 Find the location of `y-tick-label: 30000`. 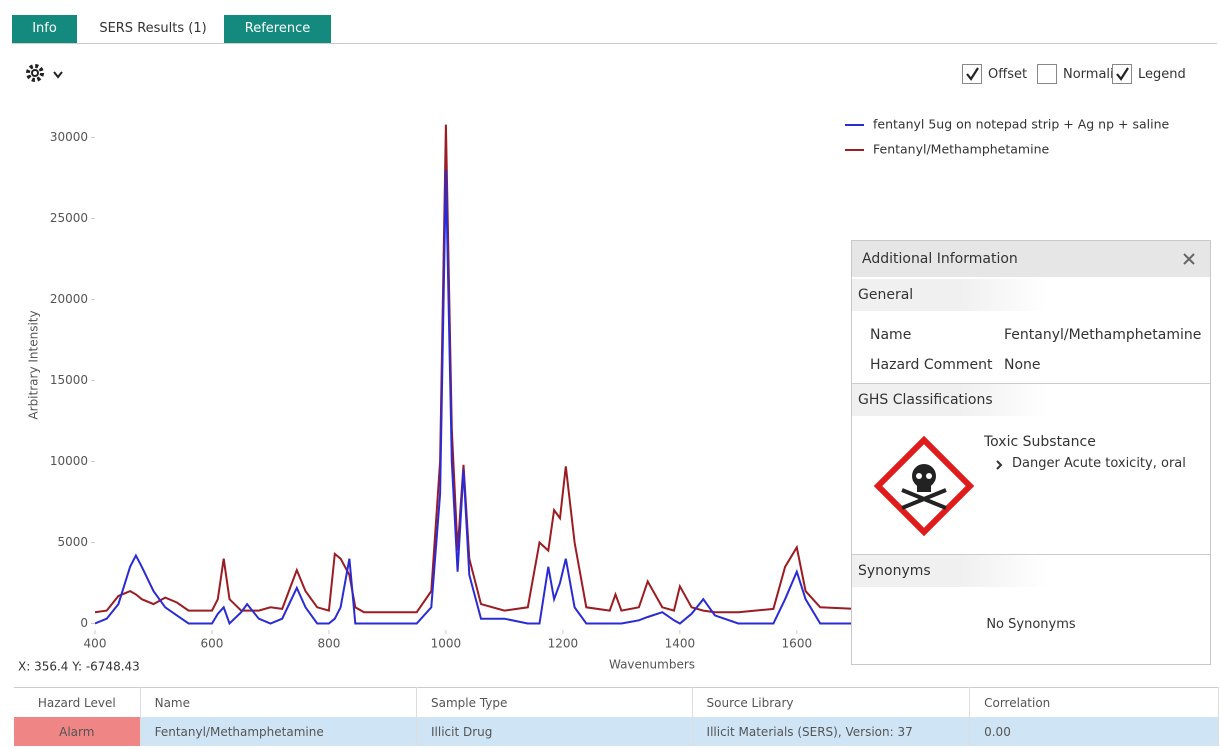

y-tick-label: 30000 is located at coordinates (69, 137).